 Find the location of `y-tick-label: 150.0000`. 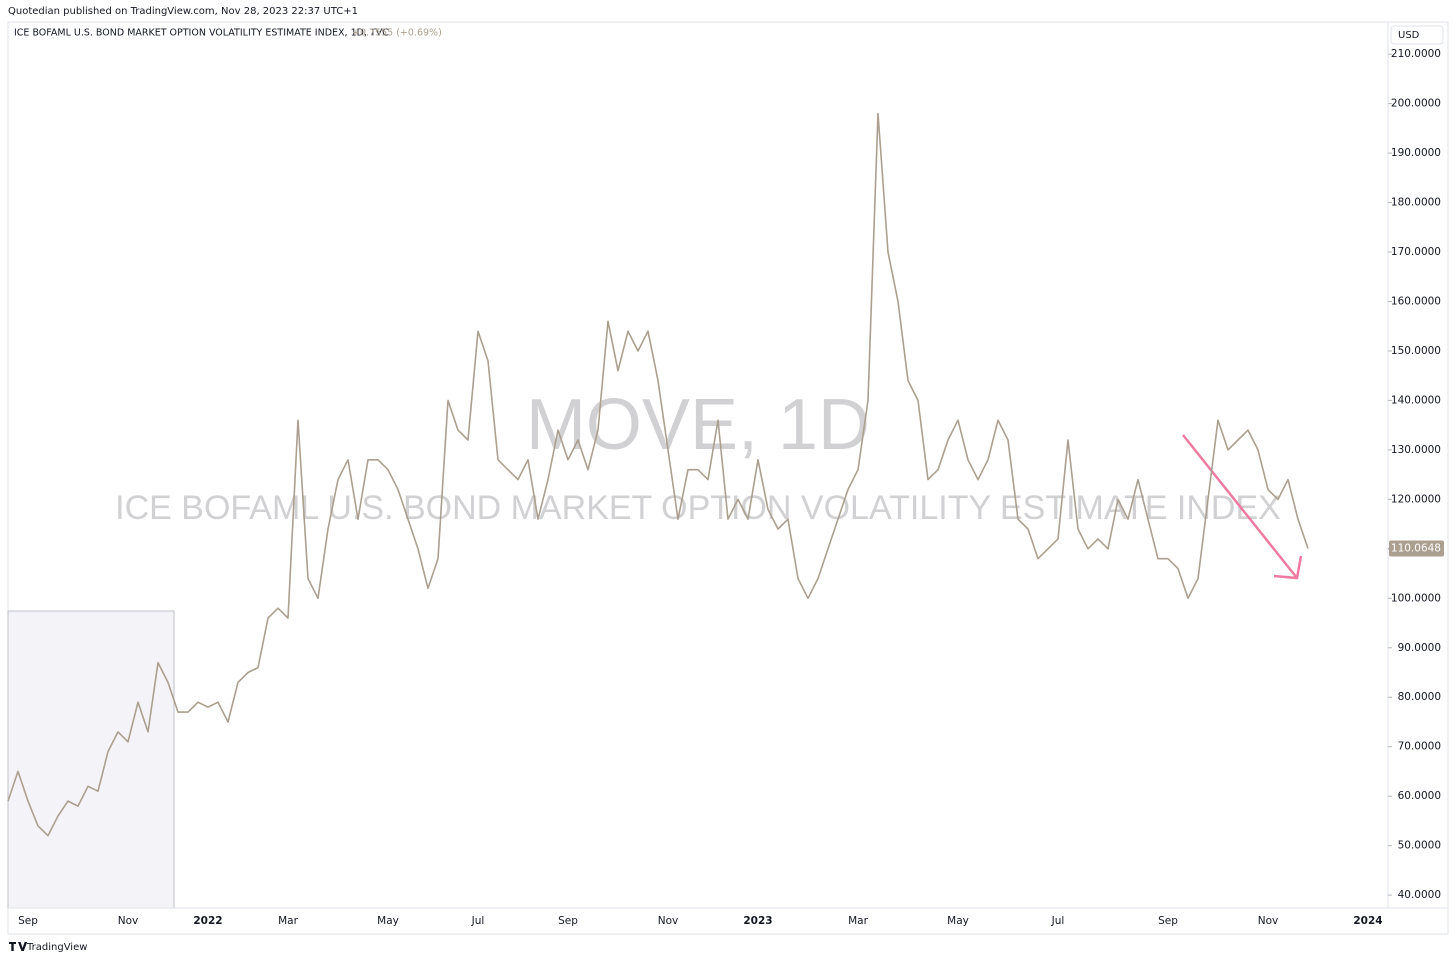

y-tick-label: 150.0000 is located at coordinates (1416, 351).